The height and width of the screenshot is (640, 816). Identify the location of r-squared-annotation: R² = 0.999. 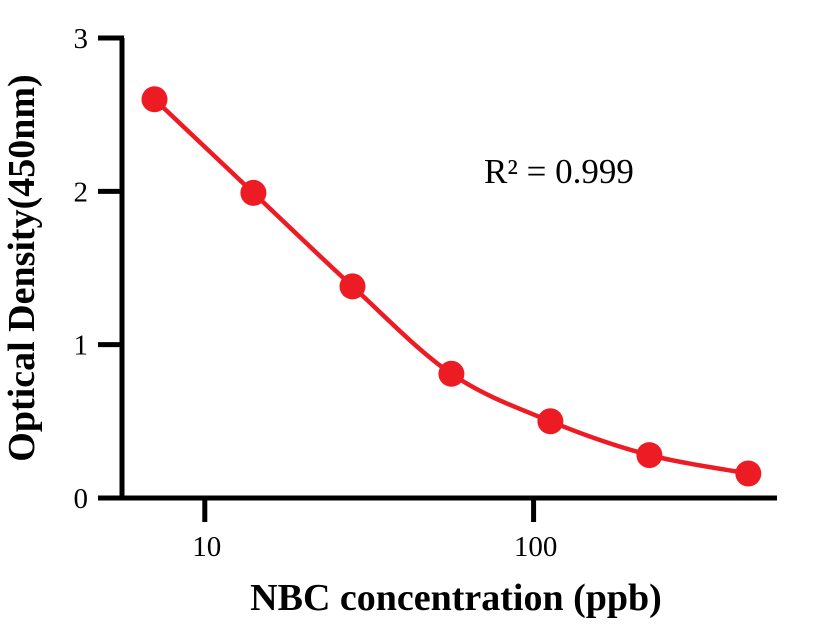
(559, 171).